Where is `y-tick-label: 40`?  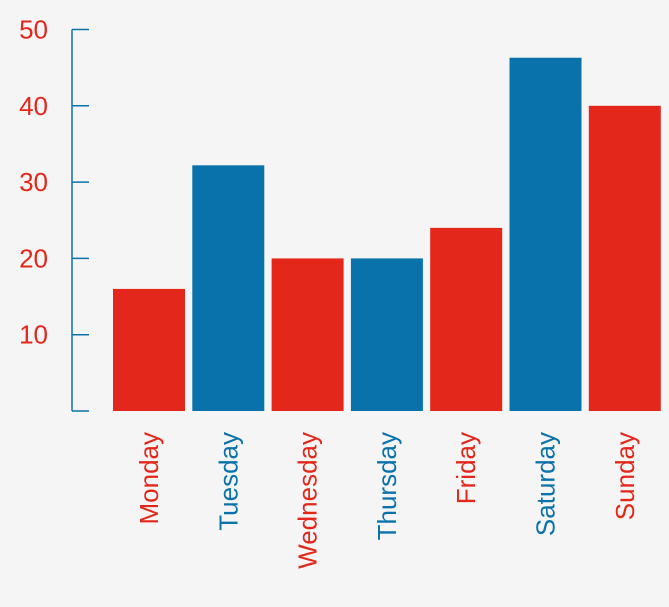
y-tick-label: 40 is located at coordinates (33, 106).